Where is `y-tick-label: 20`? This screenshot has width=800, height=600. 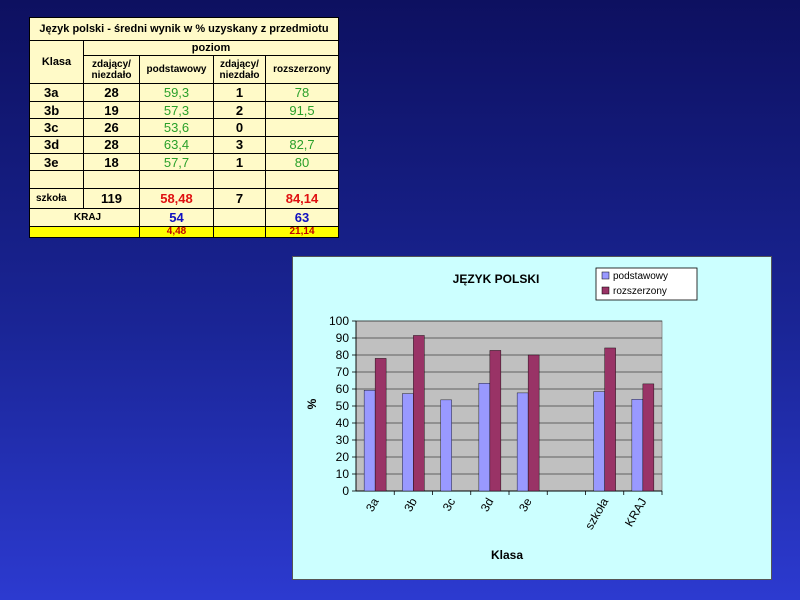 y-tick-label: 20 is located at coordinates (343, 457).